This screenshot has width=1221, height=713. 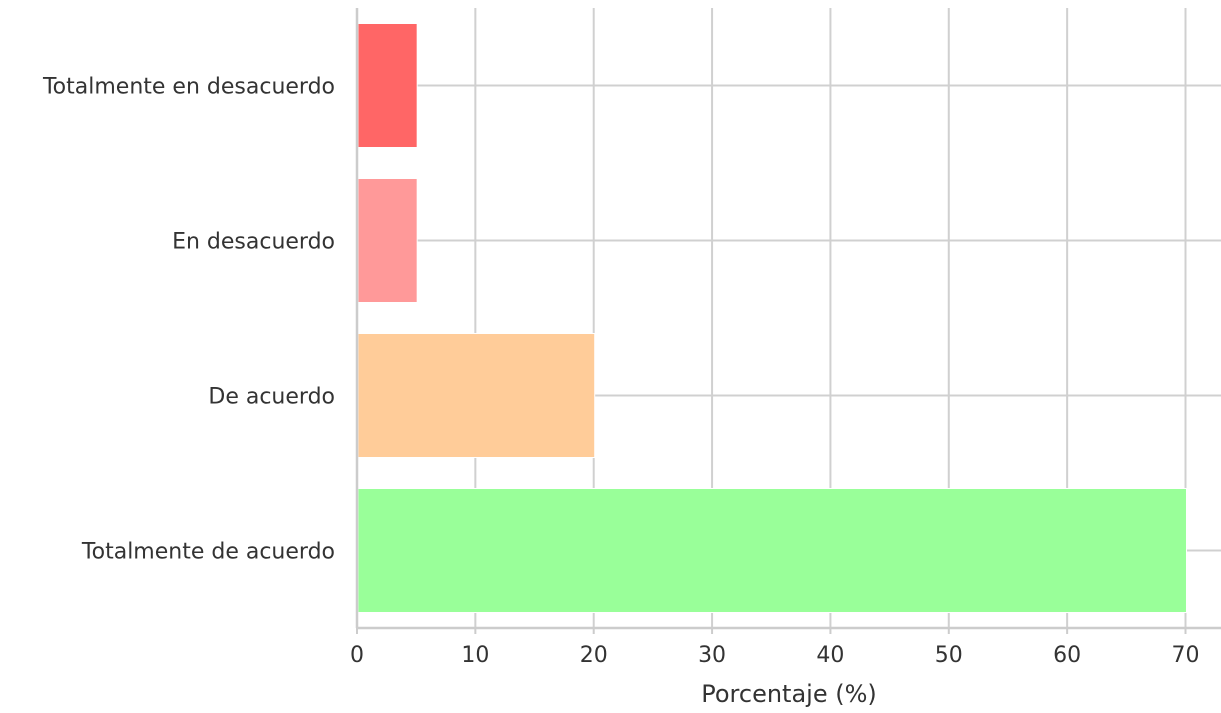 What do you see at coordinates (475, 655) in the screenshot?
I see `x-tick-label: 10` at bounding box center [475, 655].